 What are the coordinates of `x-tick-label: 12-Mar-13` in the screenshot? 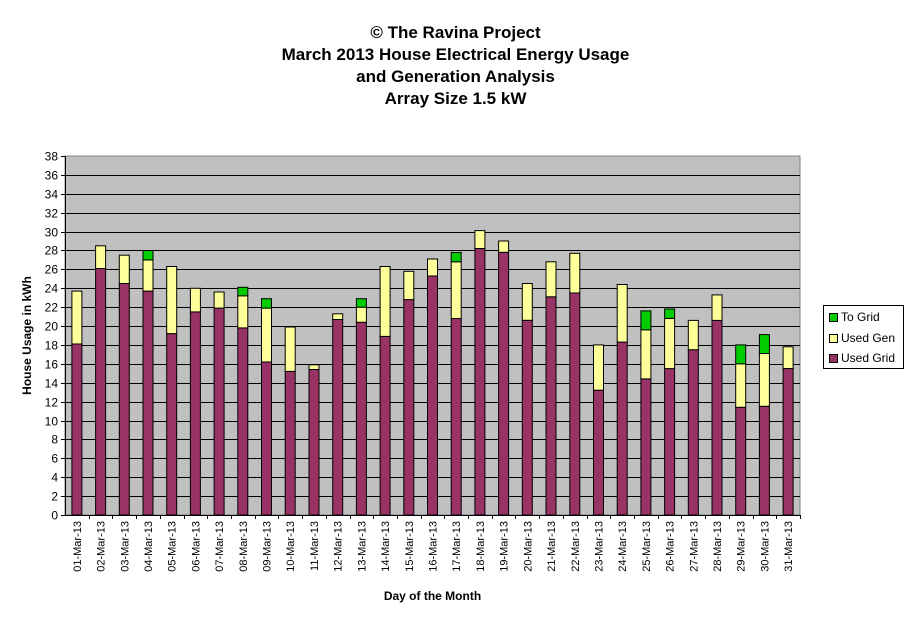 It's located at (339, 546).